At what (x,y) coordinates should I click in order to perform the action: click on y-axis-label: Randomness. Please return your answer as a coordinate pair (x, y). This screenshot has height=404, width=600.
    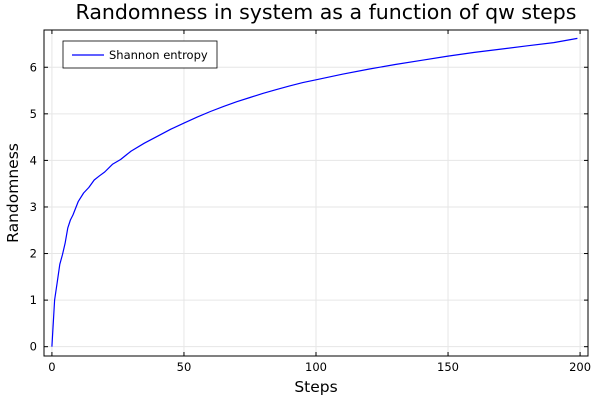
    Looking at the image, I should click on (13, 193).